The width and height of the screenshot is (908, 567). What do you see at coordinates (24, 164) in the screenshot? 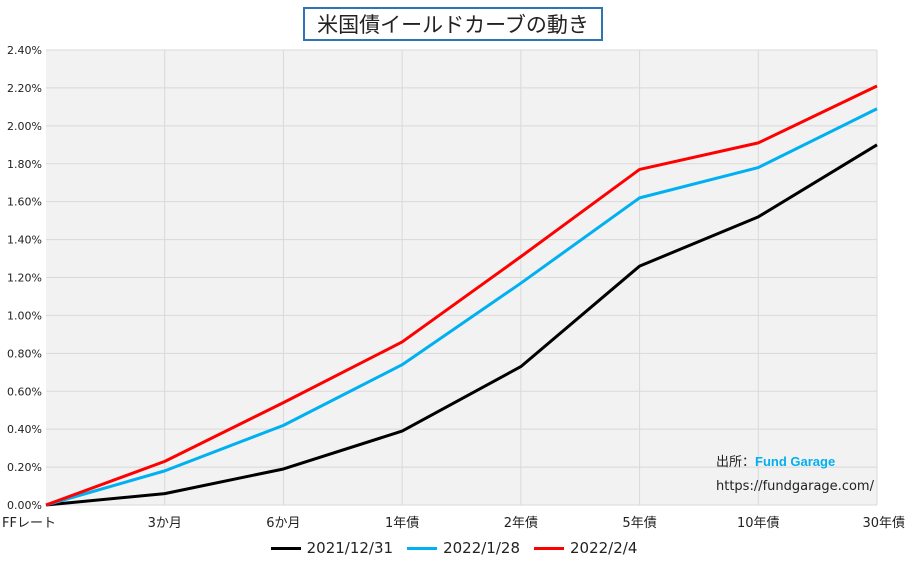
I see `y-tick-label: 1.80%` at bounding box center [24, 164].